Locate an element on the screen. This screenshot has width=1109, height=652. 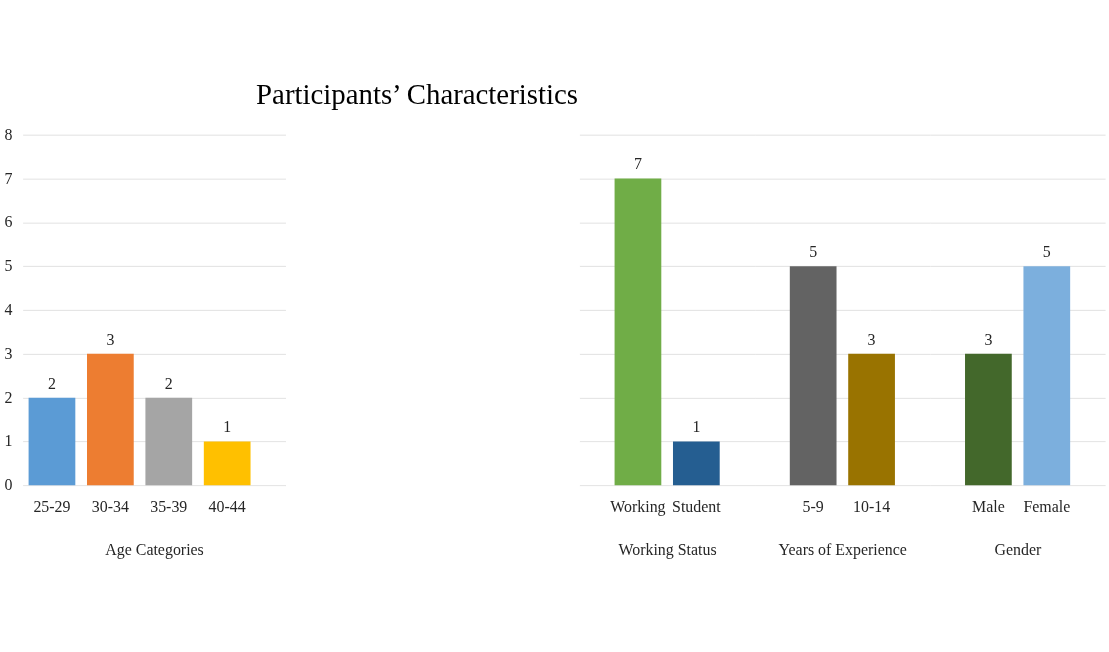
x-tick-label: Student is located at coordinates (697, 507).